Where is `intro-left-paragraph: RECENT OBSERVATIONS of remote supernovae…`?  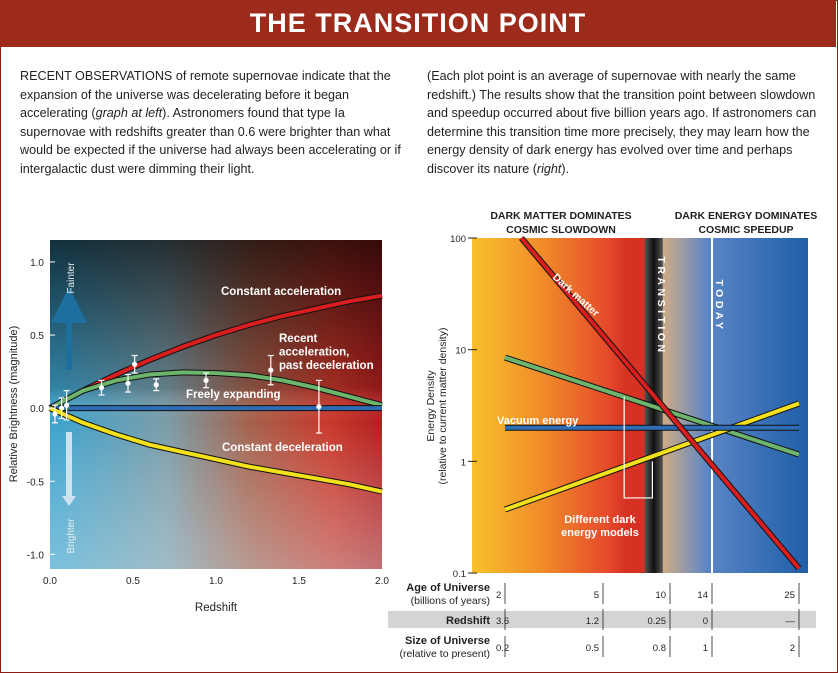
intro-left-paragraph: RECENT OBSERVATIONS of remote supernovae… is located at coordinates (212, 123).